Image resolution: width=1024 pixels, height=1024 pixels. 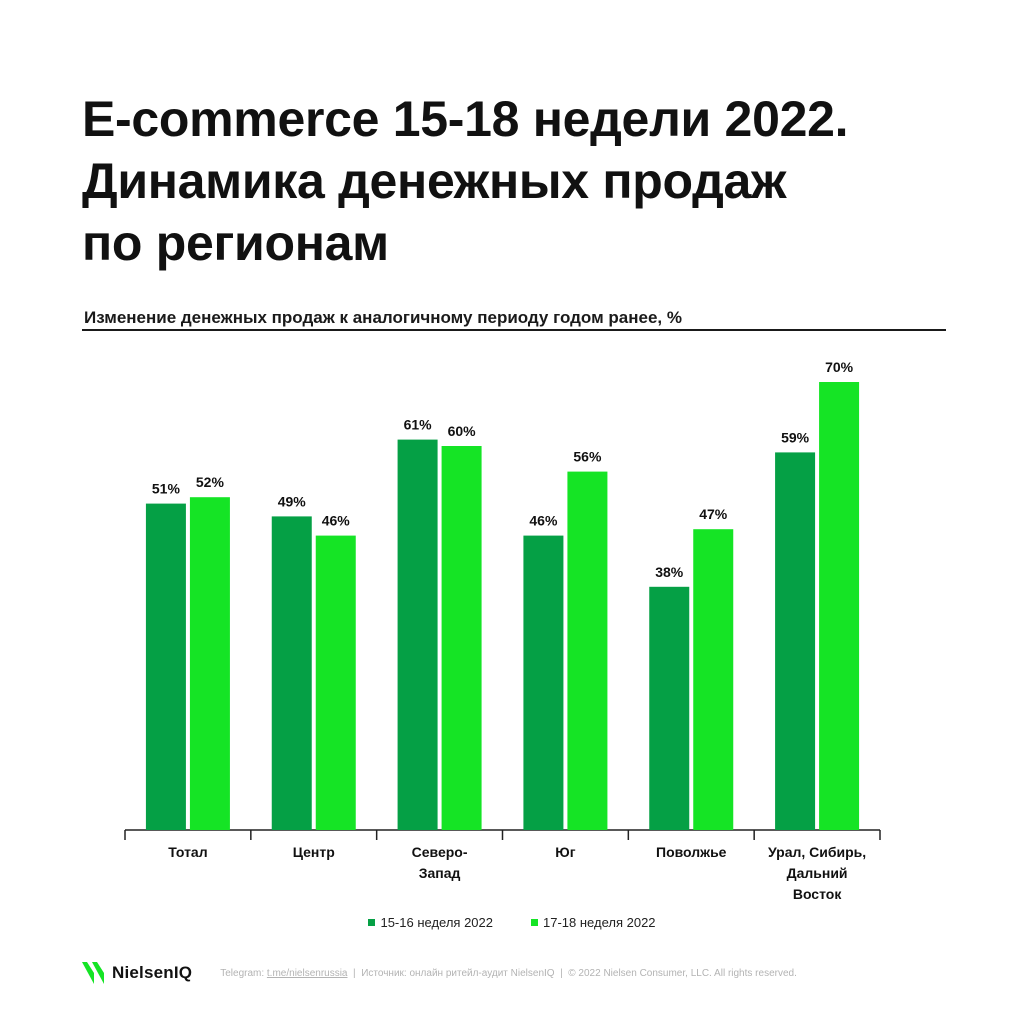 I want to click on data-label-series-1: 61%, so click(x=418, y=425).